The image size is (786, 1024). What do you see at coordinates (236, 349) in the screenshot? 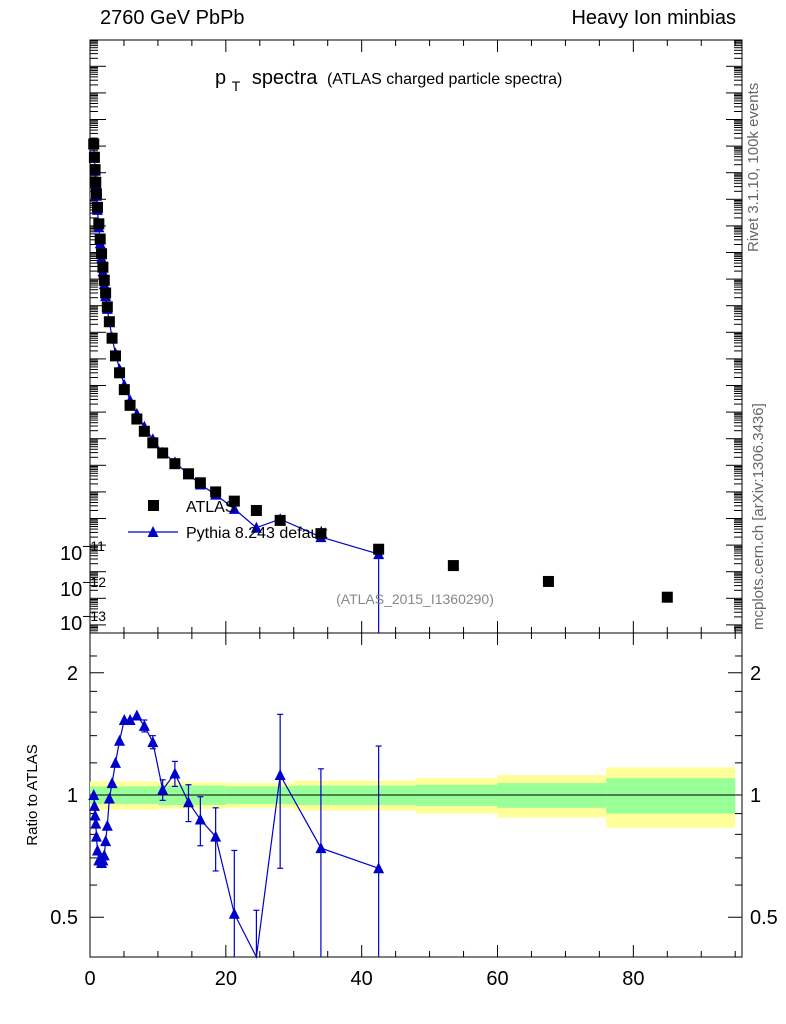
I see `mc-main-line` at bounding box center [236, 349].